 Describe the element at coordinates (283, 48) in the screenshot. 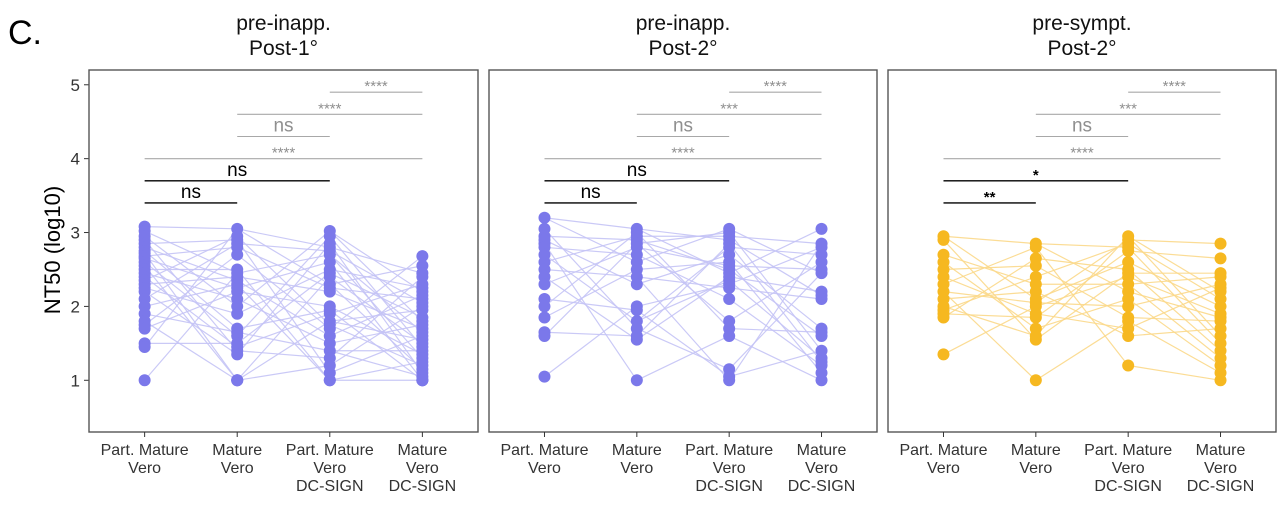

I see `panel-title-line: Post-1°` at that location.